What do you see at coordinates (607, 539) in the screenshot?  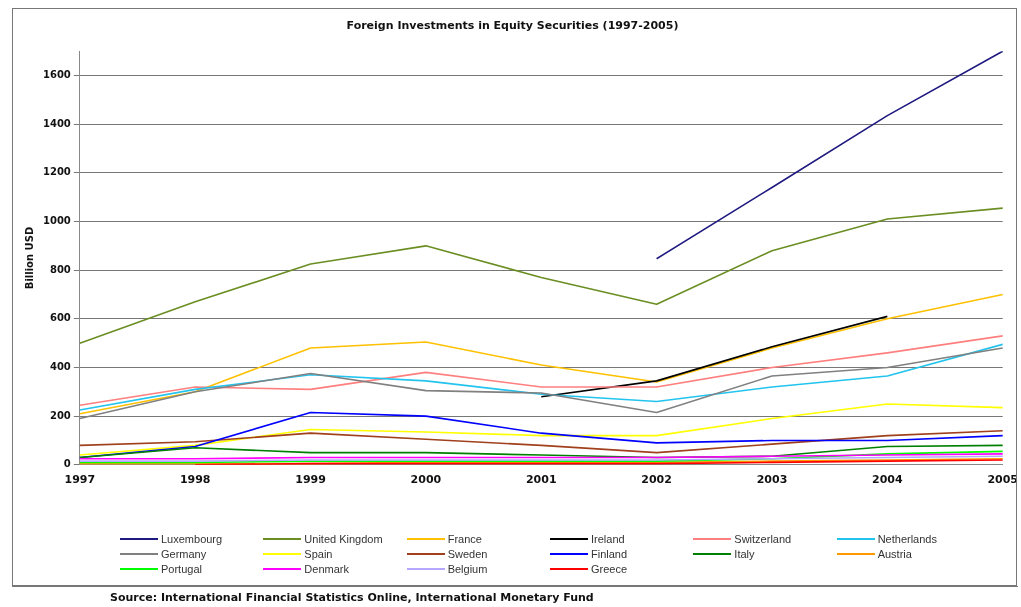 I see `legend-label: Ireland` at bounding box center [607, 539].